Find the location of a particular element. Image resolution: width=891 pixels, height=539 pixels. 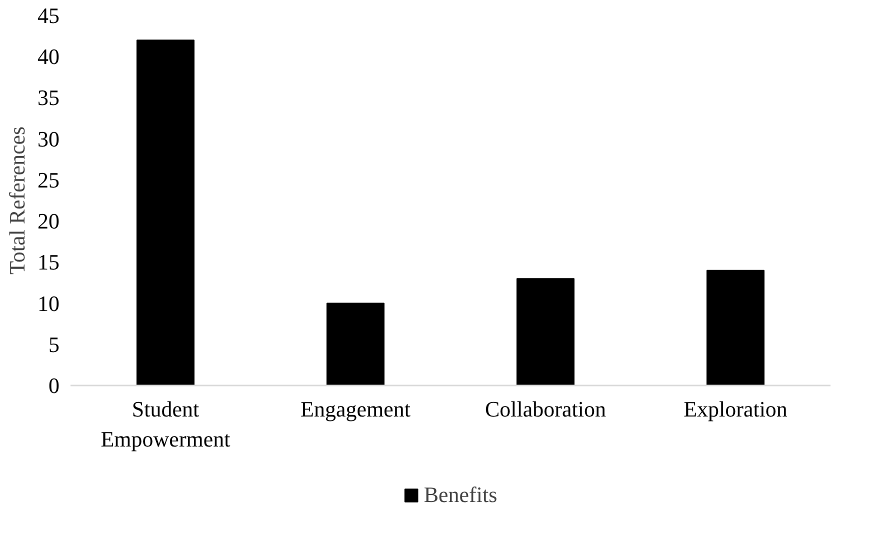

y-axis-title: Total References is located at coordinates (17, 200).